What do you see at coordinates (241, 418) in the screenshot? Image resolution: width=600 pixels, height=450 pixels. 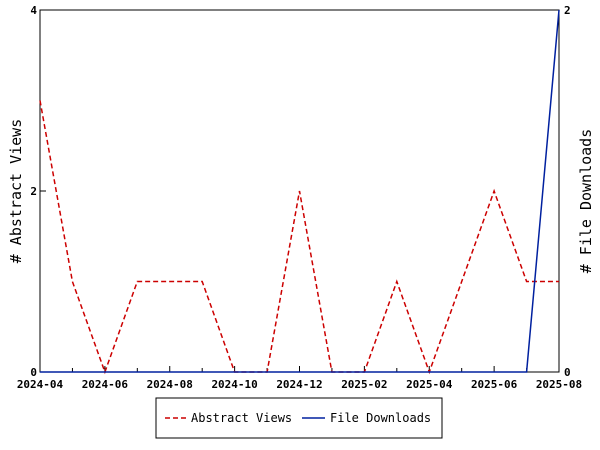 I see `legend-label-abstract-views: Abstract Views` at bounding box center [241, 418].